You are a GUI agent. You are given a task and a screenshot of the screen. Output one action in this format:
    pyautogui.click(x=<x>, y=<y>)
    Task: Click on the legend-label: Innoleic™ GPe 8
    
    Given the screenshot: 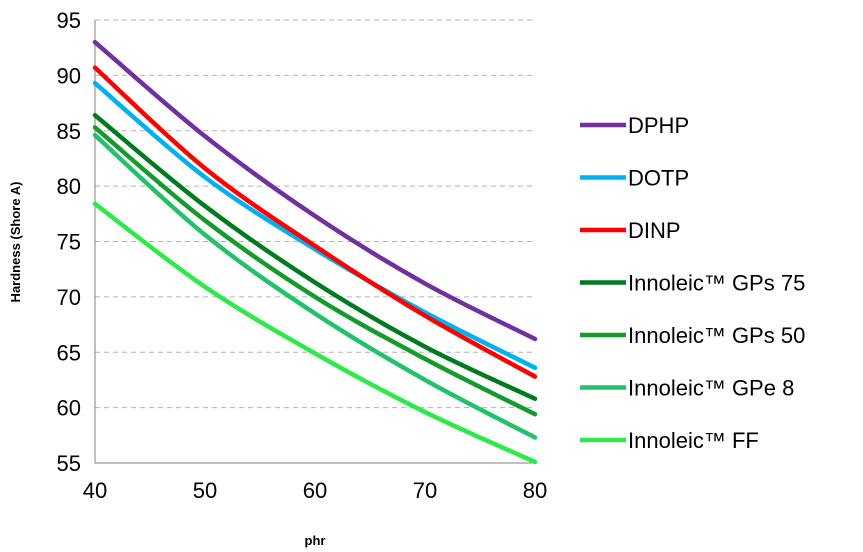 What is the action you would take?
    pyautogui.click(x=711, y=388)
    